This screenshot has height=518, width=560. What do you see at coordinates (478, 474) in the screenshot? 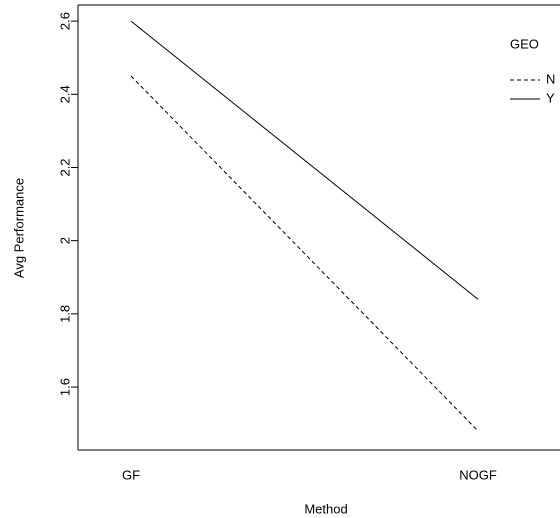
I see `x-tick-label: NOGF` at bounding box center [478, 474].